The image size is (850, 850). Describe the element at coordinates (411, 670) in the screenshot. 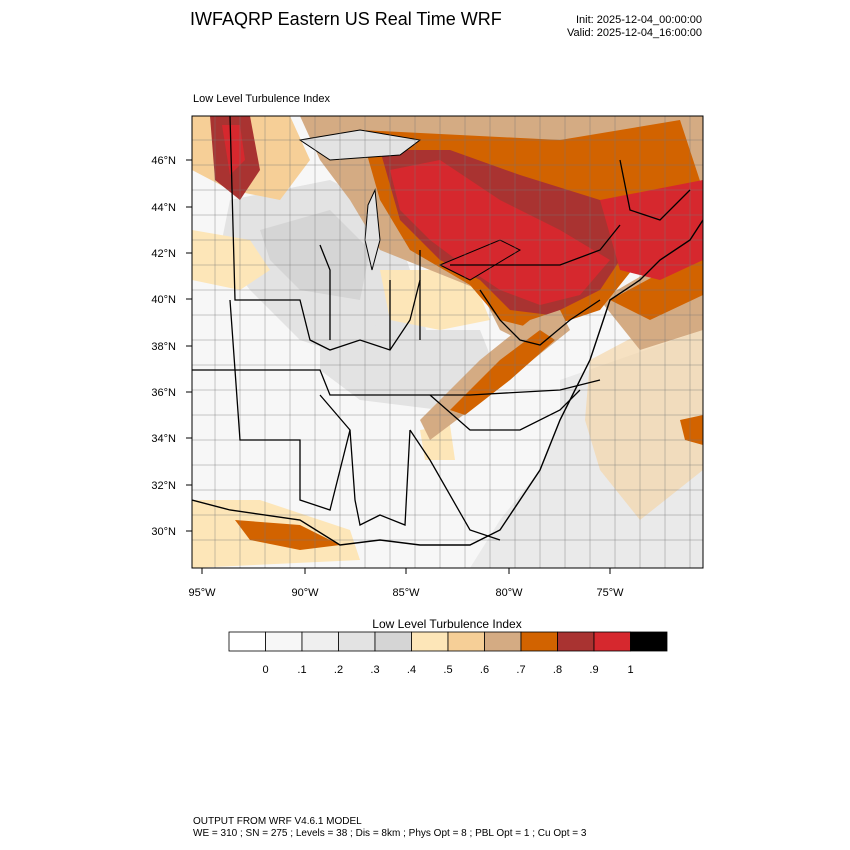

I see `colorbar-label: .4` at that location.